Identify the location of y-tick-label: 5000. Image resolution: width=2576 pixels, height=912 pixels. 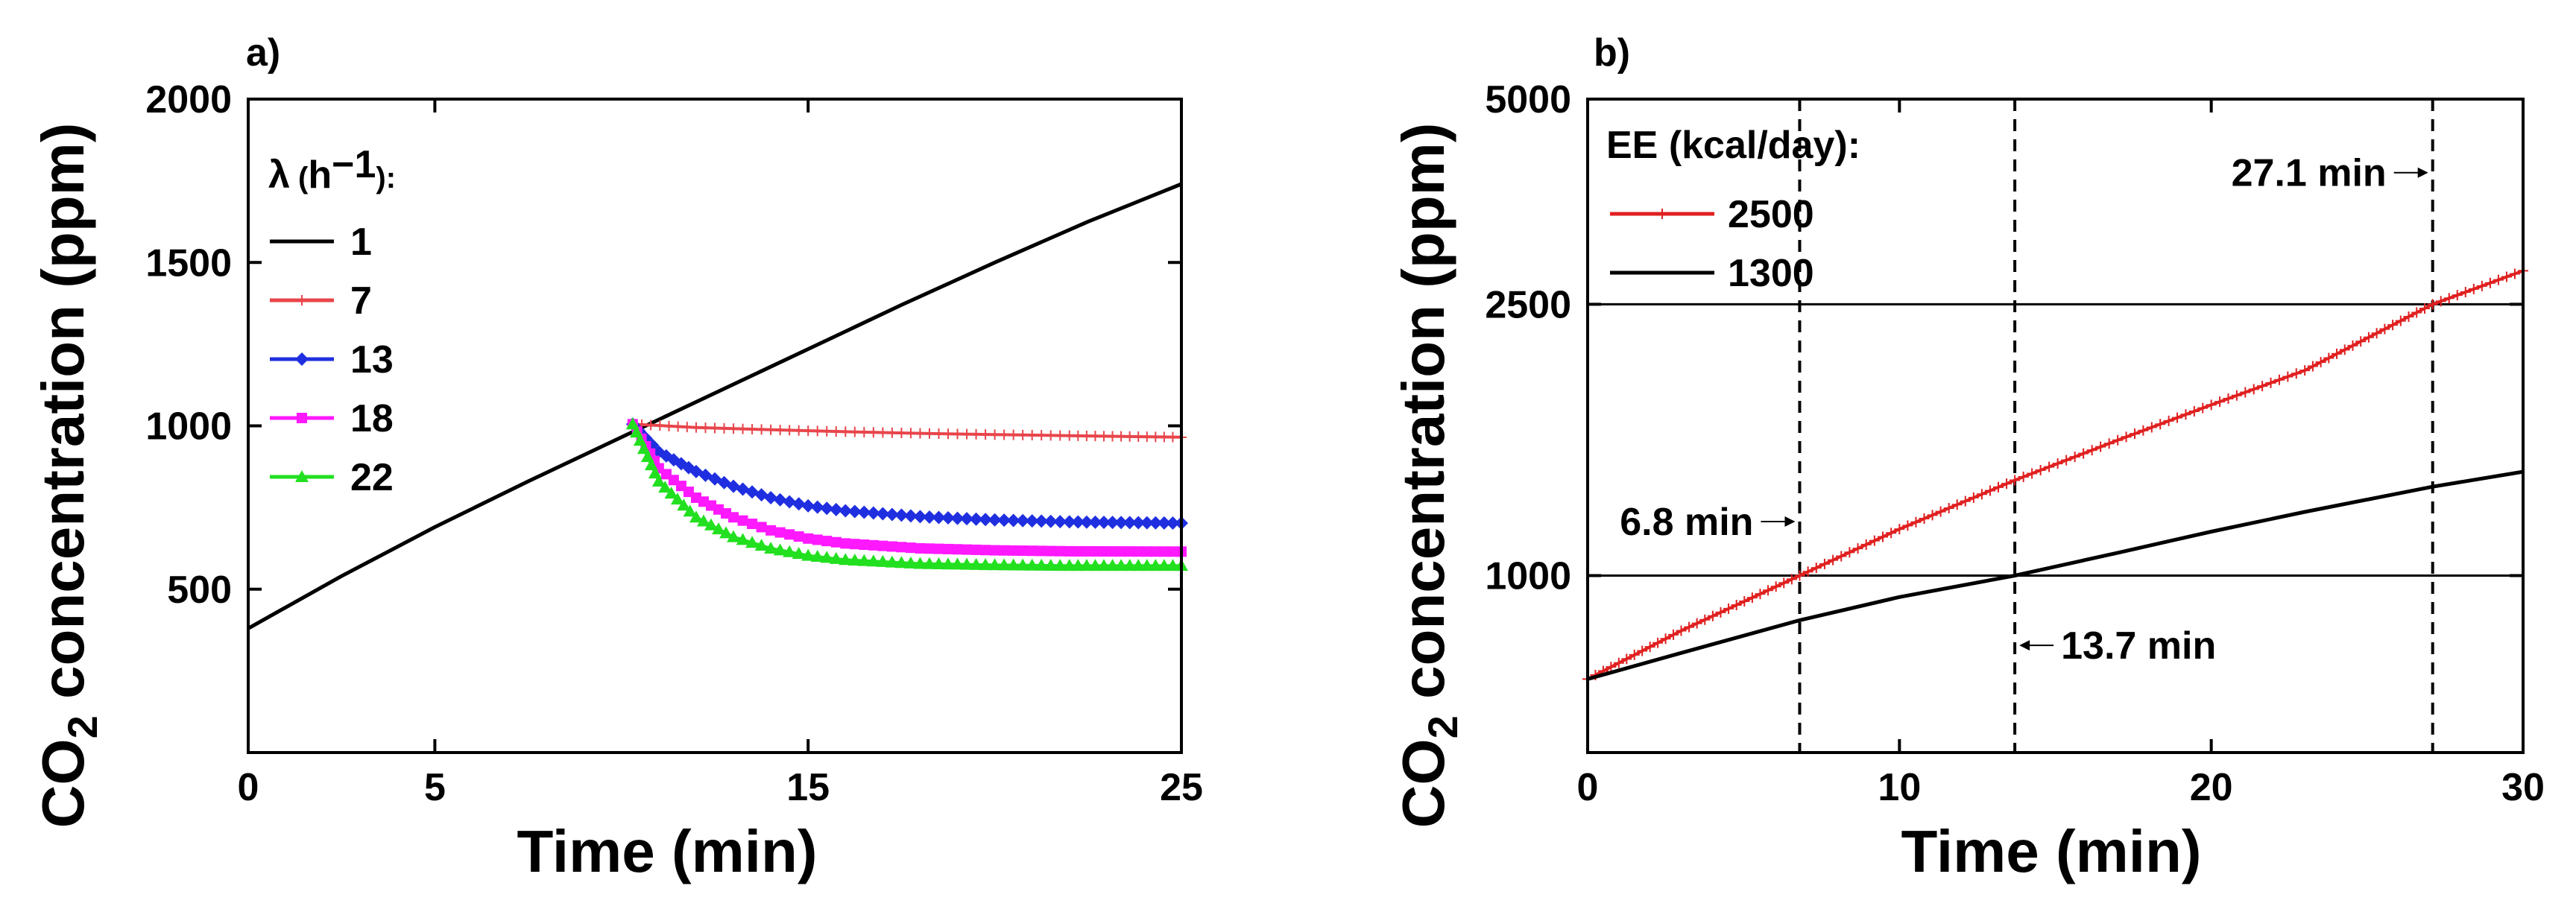
(1528, 99).